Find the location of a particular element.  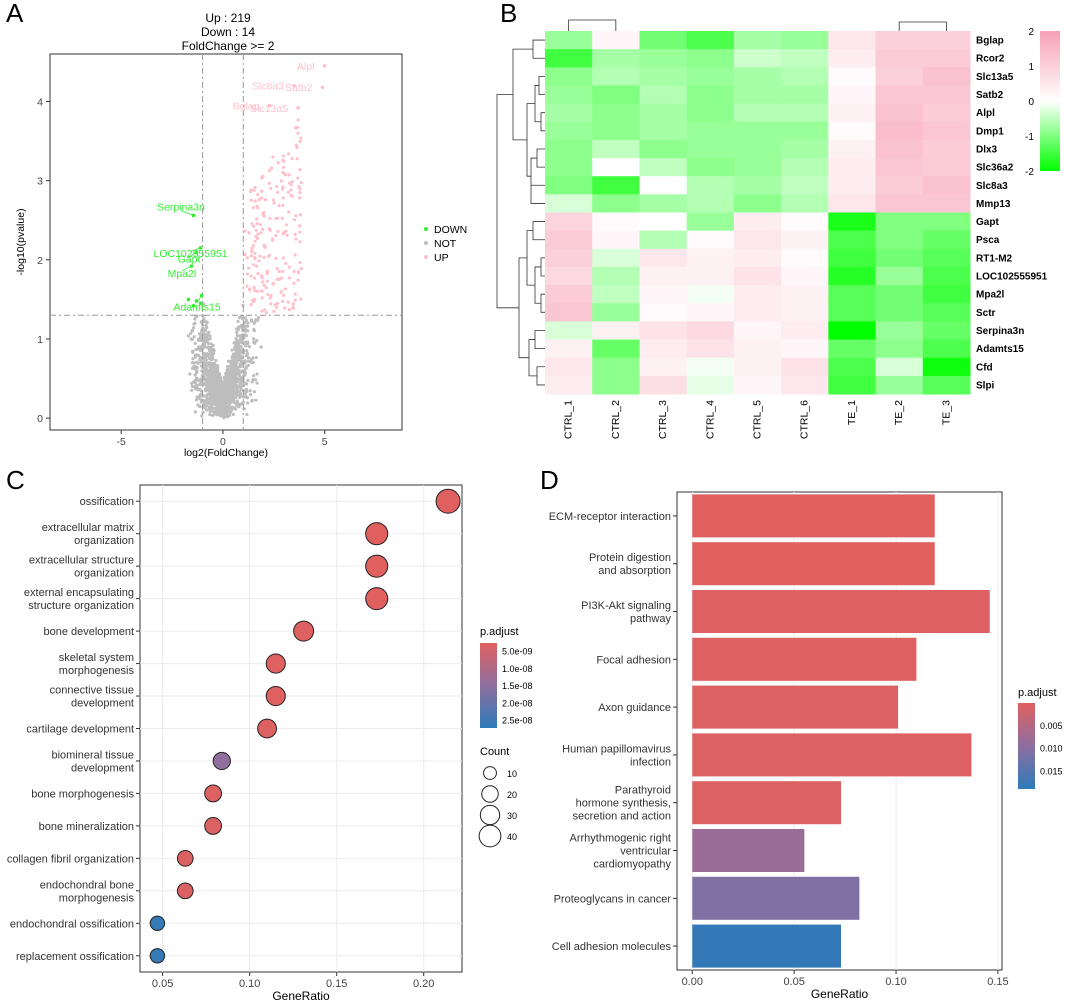

kegg-term-line: pathway is located at coordinates (650, 619).